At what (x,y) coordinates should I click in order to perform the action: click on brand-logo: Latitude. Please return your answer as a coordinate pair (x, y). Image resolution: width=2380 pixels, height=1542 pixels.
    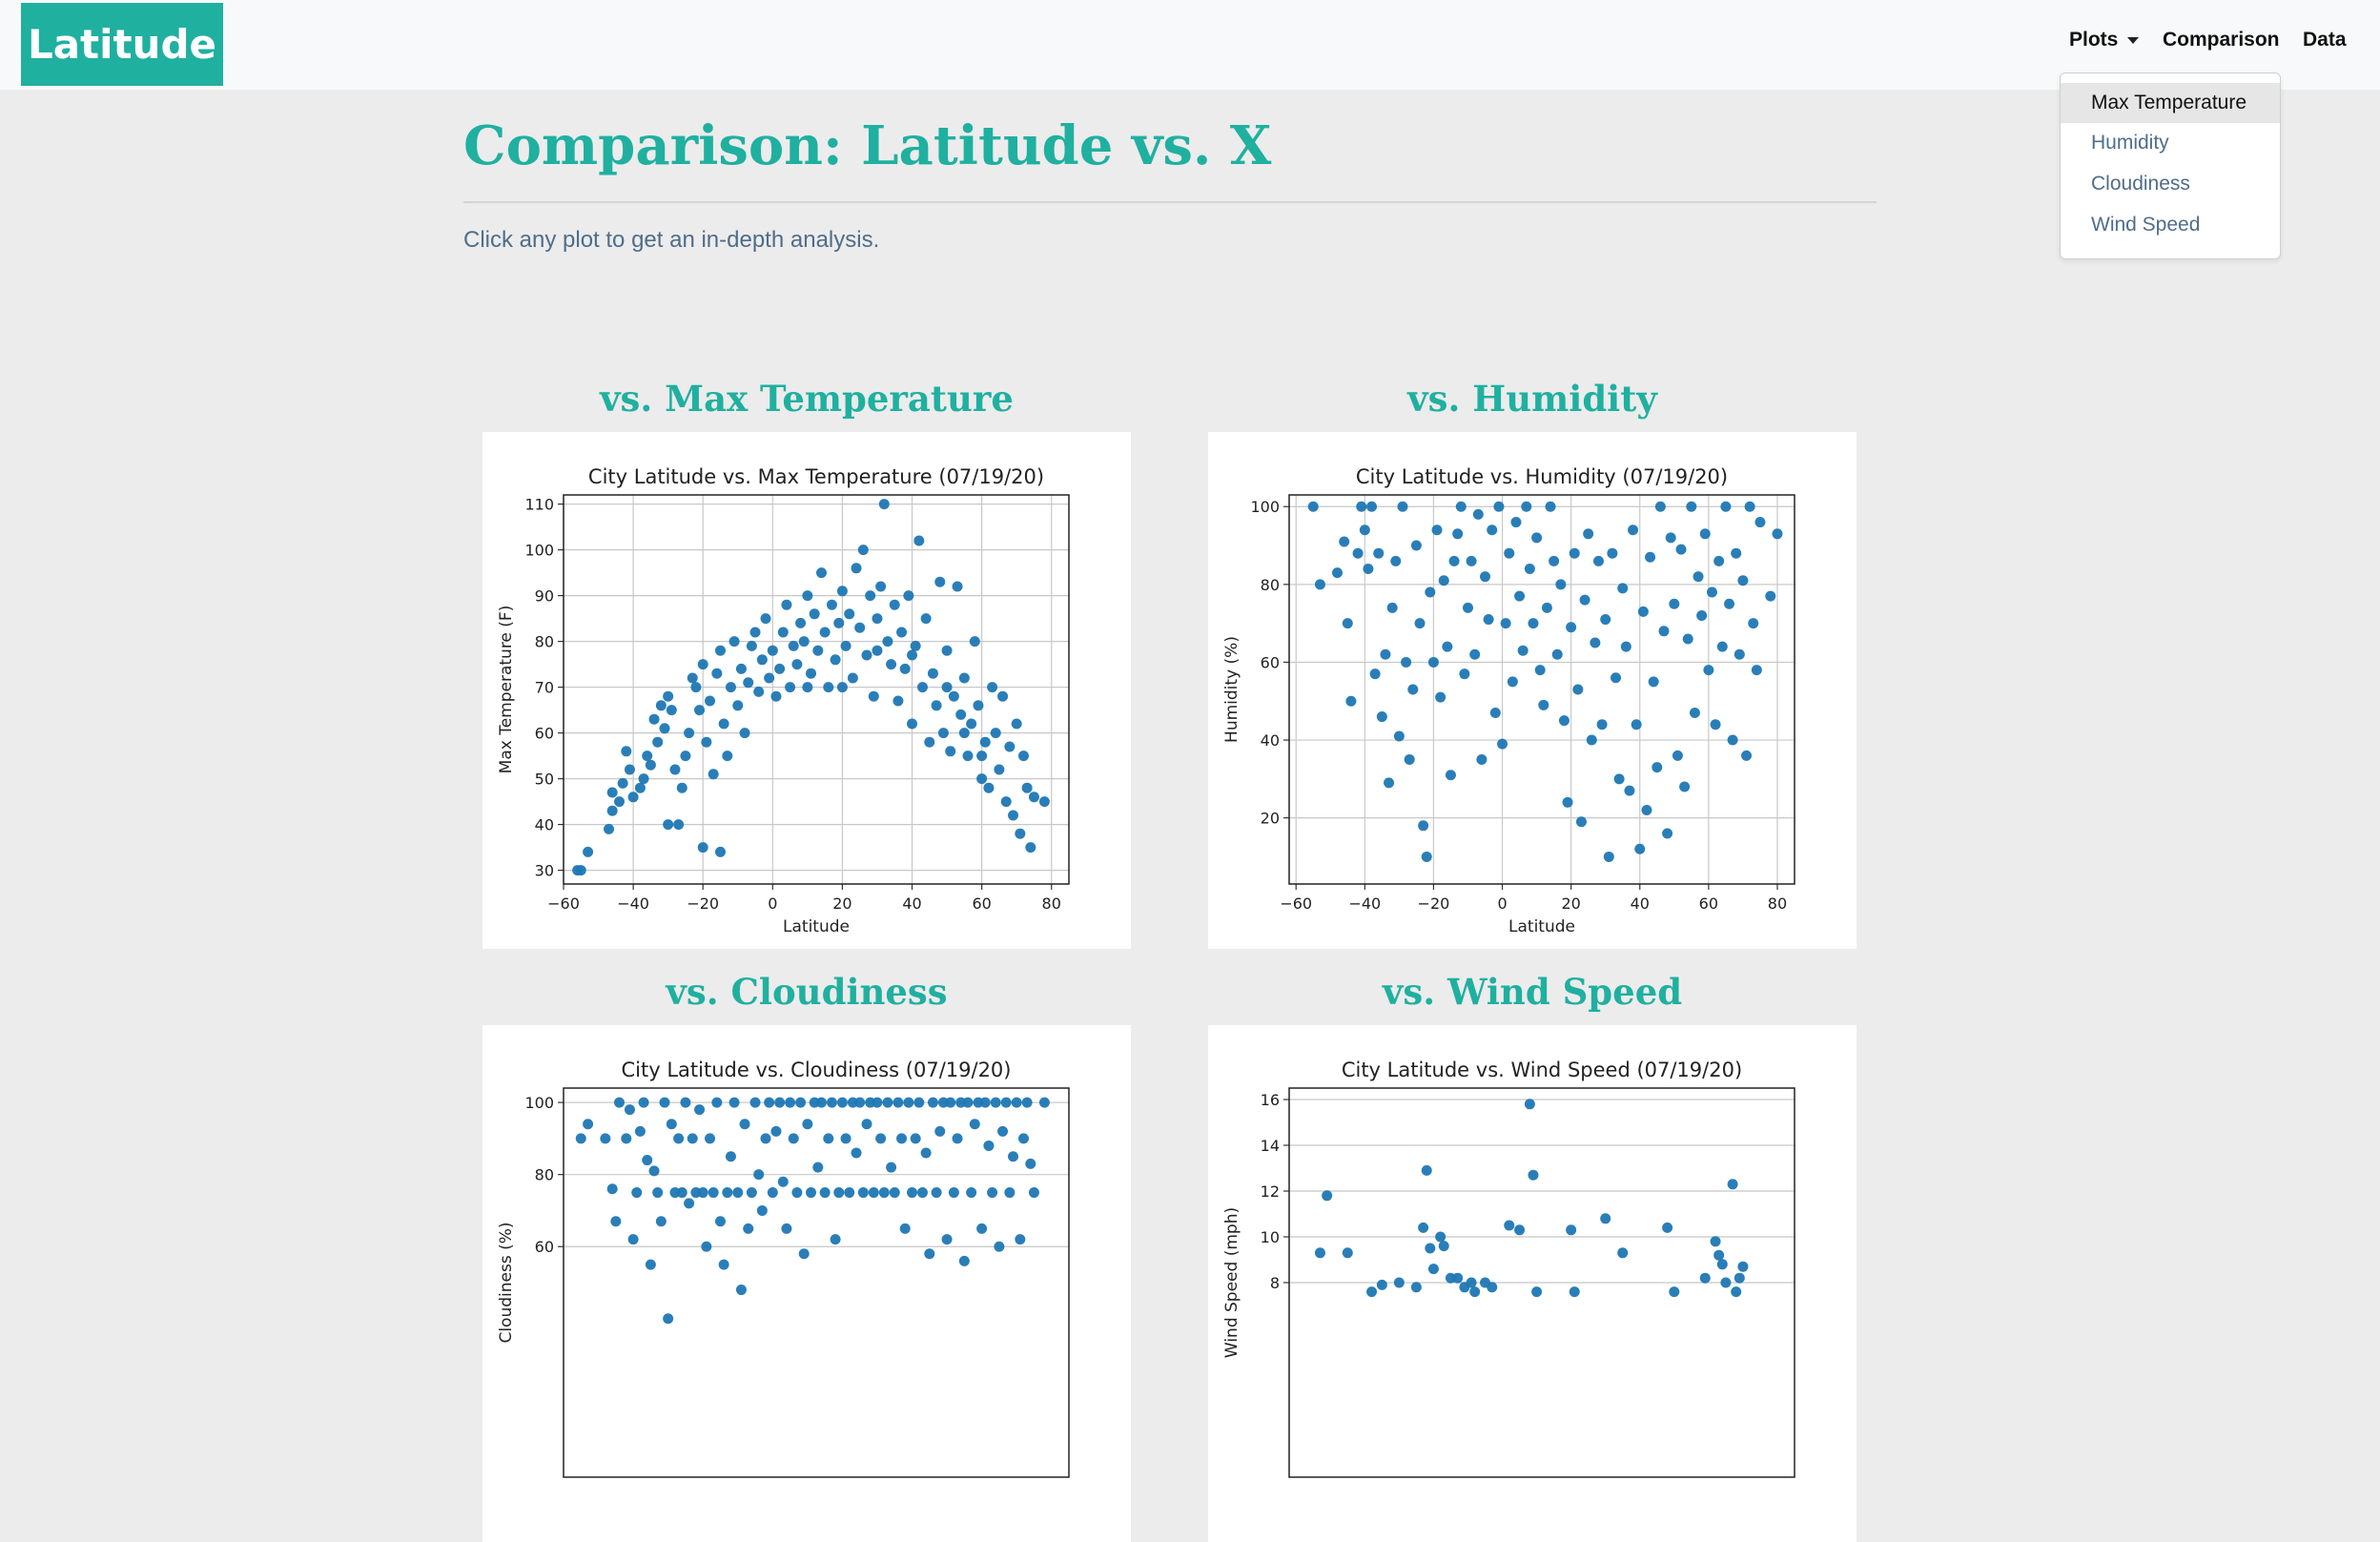
    Looking at the image, I should click on (122, 44).